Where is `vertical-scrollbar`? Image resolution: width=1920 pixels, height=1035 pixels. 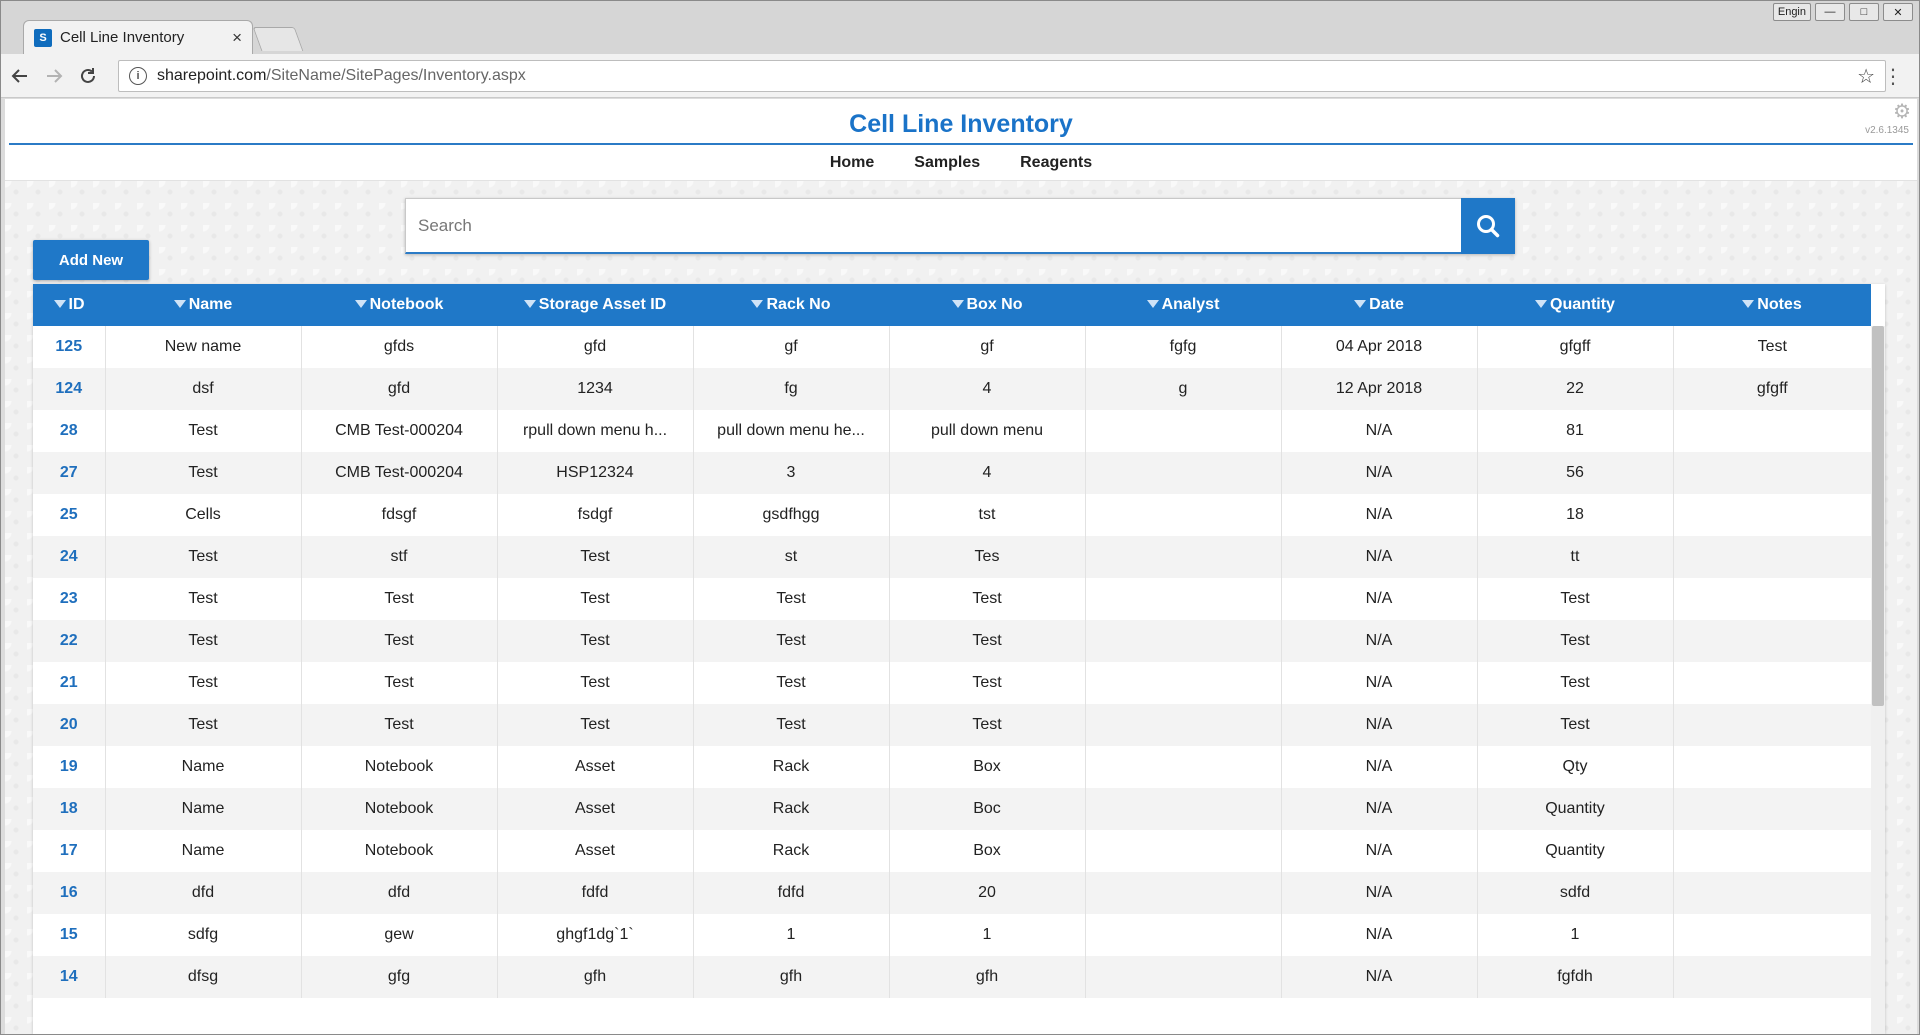
vertical-scrollbar is located at coordinates (1878, 680).